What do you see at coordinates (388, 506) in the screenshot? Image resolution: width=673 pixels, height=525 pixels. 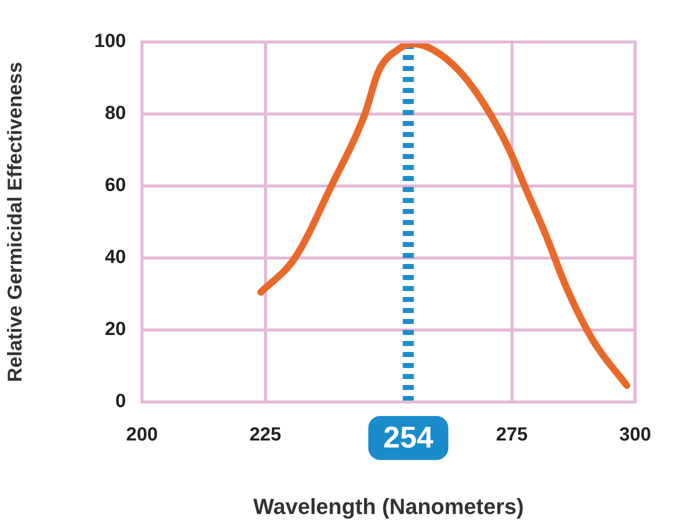 I see `x-axis-title: Wavelength (Nanometers)` at bounding box center [388, 506].